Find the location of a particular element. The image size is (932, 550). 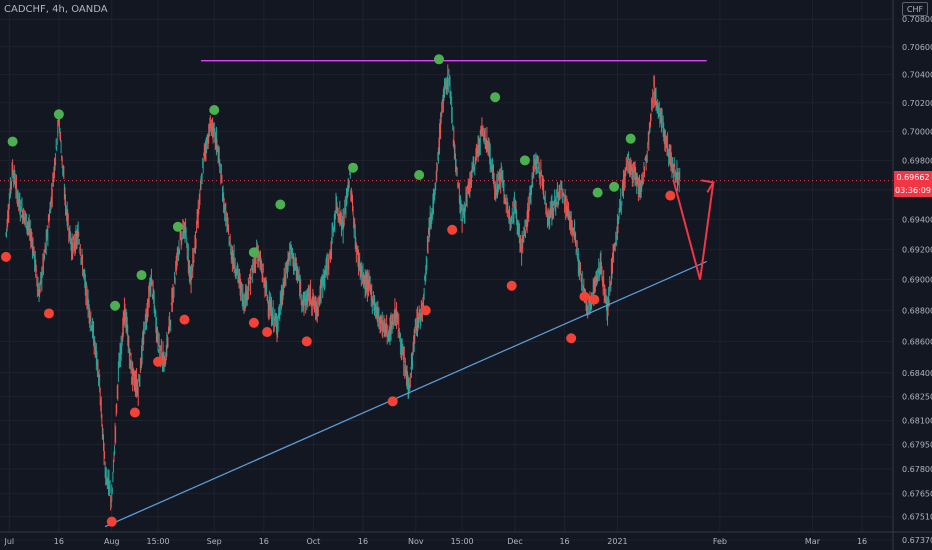

x-tick-label: Sep is located at coordinates (214, 541).